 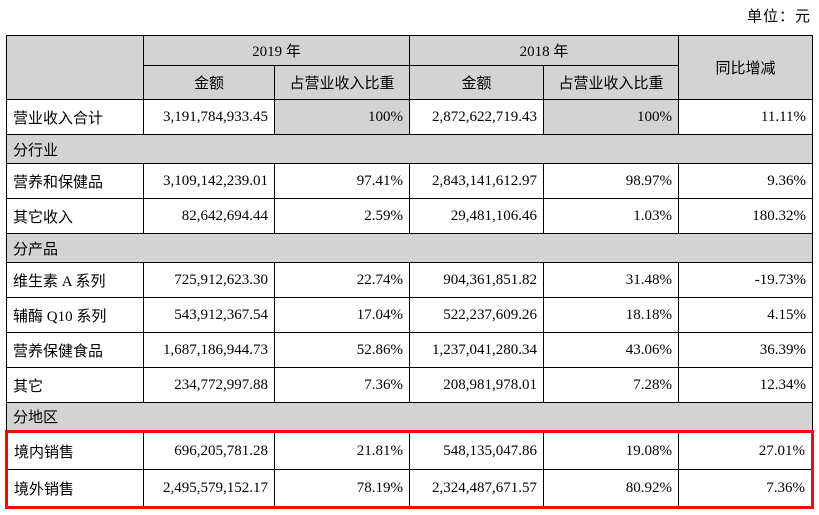 What do you see at coordinates (477, 280) in the screenshot?
I see `cell-amount-2018: 904,361,851.82` at bounding box center [477, 280].